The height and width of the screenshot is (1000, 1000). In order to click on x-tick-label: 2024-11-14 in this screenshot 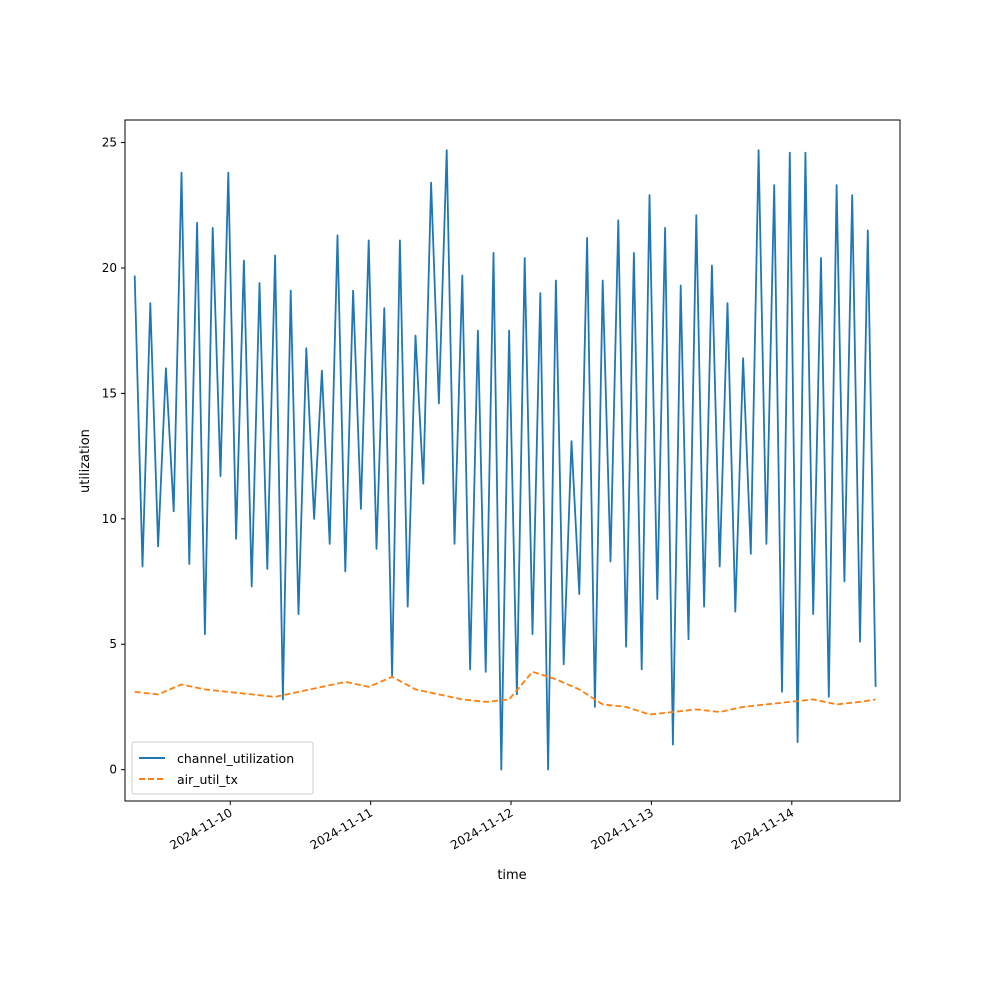, I will do `click(762, 828)`.